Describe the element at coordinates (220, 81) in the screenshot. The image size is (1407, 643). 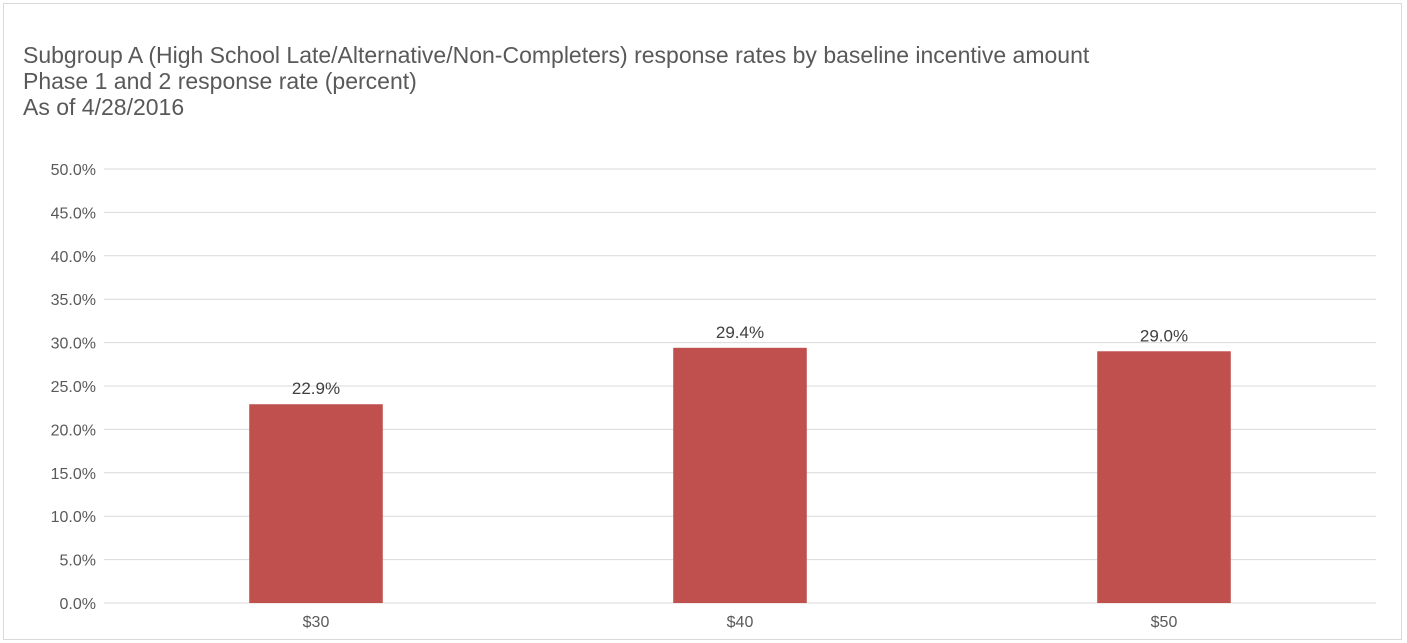
I see `chart-title-line-2: Phase 1 and 2 response rate (percent)` at that location.